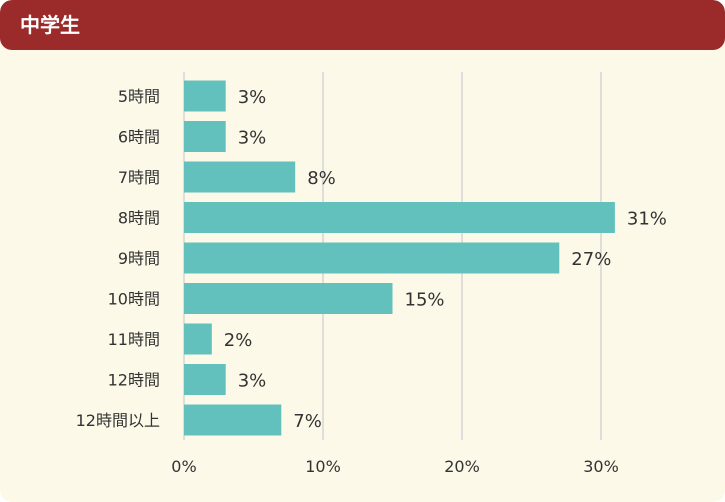  What do you see at coordinates (139, 218) in the screenshot?
I see `category-label: 8時間` at bounding box center [139, 218].